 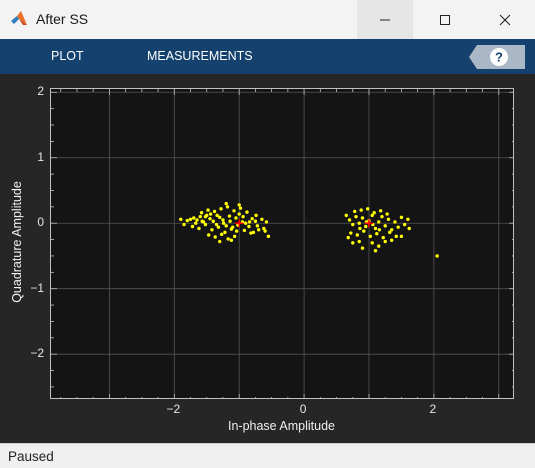 I want to click on minimize-button, so click(x=385, y=19).